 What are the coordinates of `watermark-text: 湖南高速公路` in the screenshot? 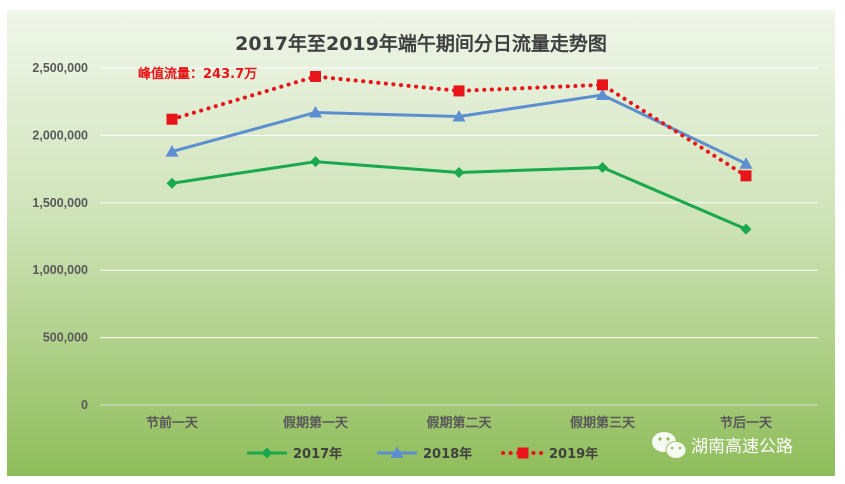 It's located at (742, 447).